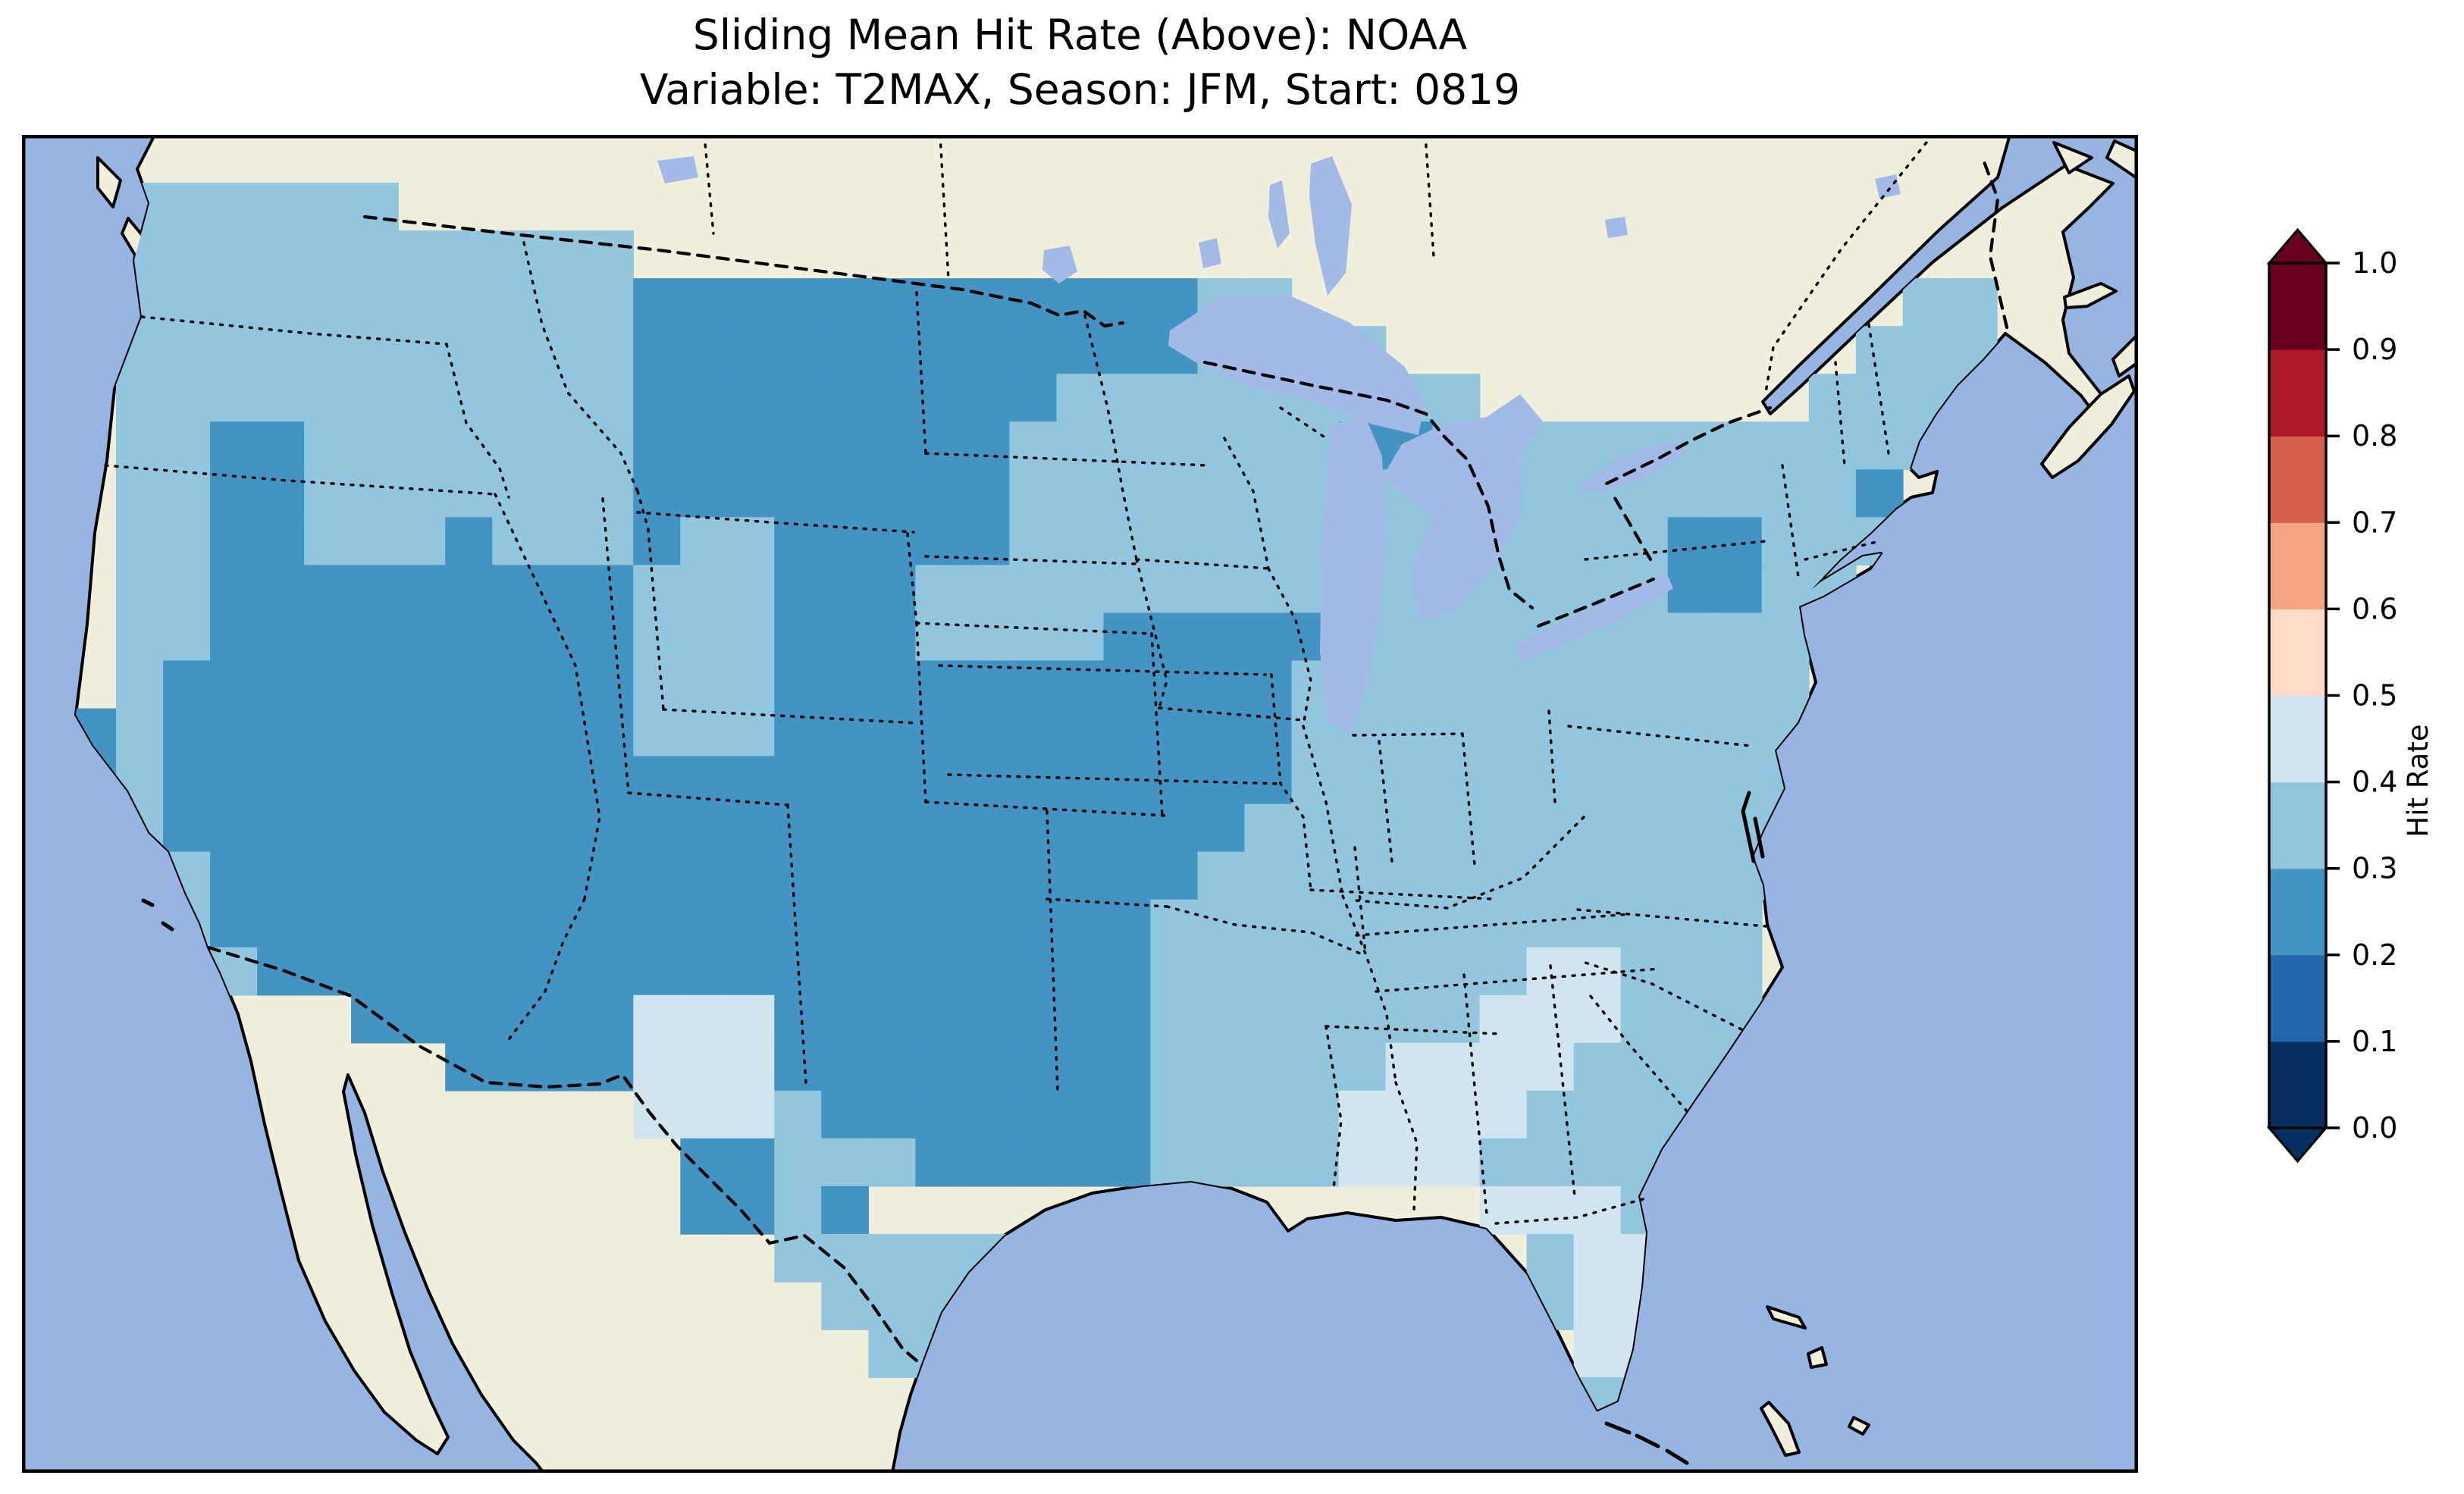  Describe the element at coordinates (2374, 696) in the screenshot. I see `colorbar-tick-label: 0.5` at that location.